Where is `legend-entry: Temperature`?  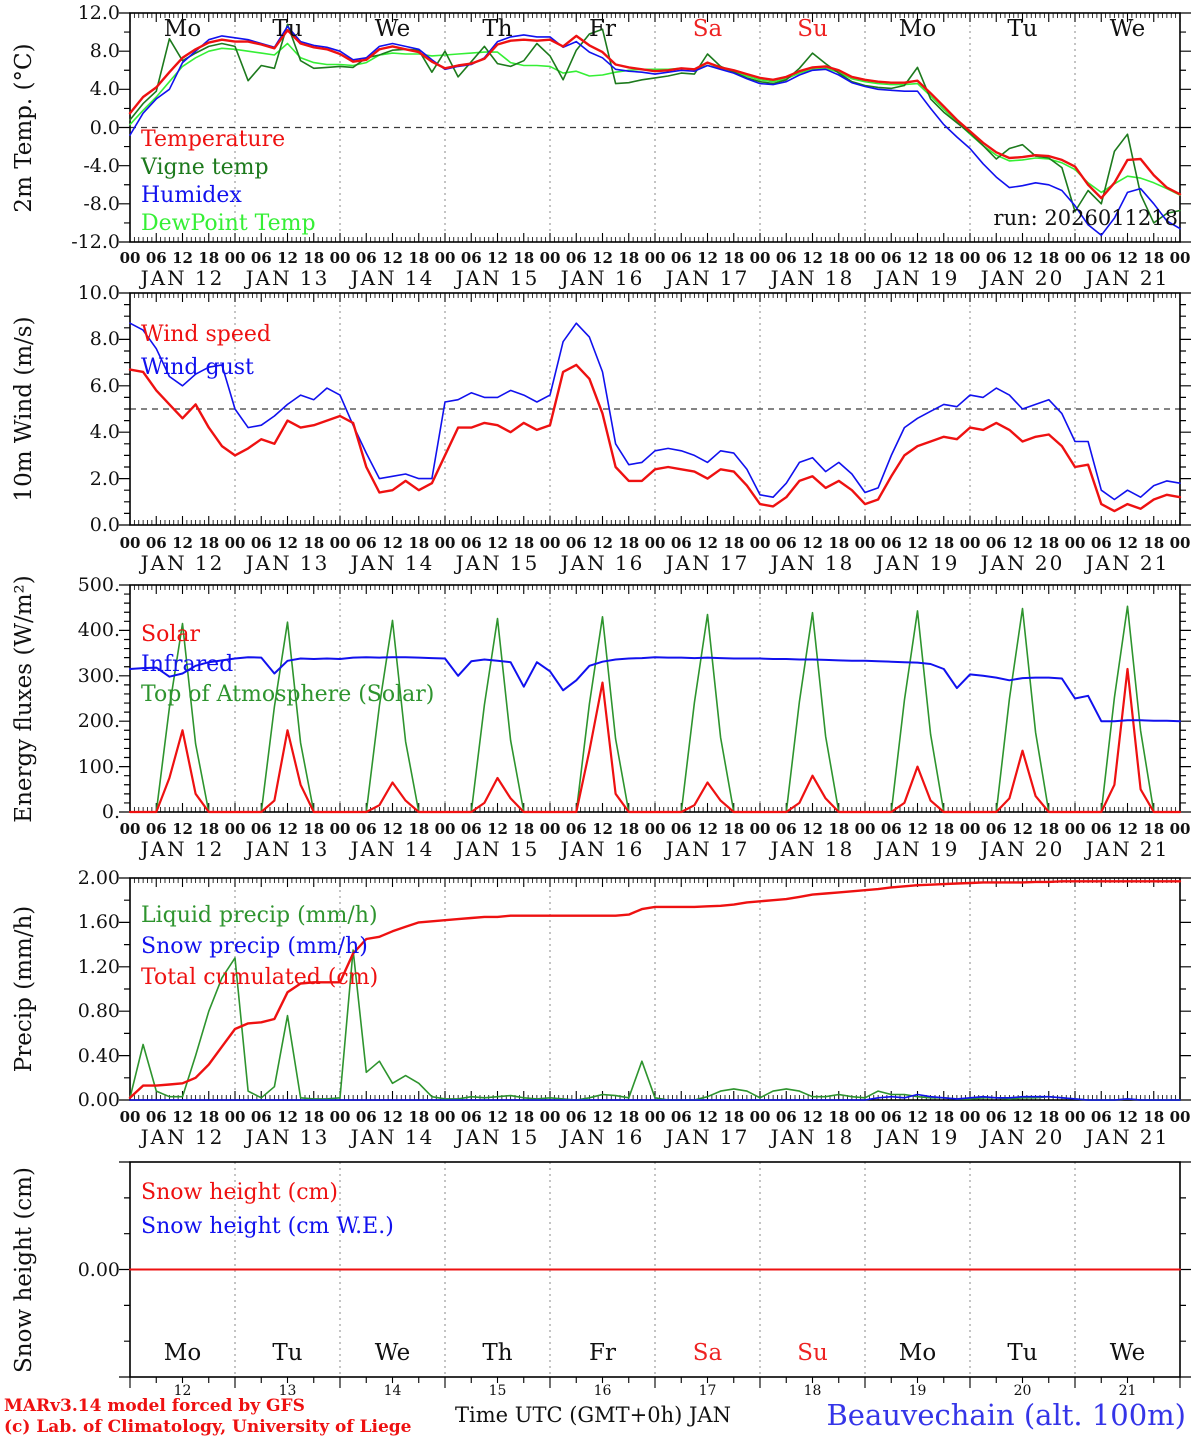
legend-entry: Temperature is located at coordinates (213, 139).